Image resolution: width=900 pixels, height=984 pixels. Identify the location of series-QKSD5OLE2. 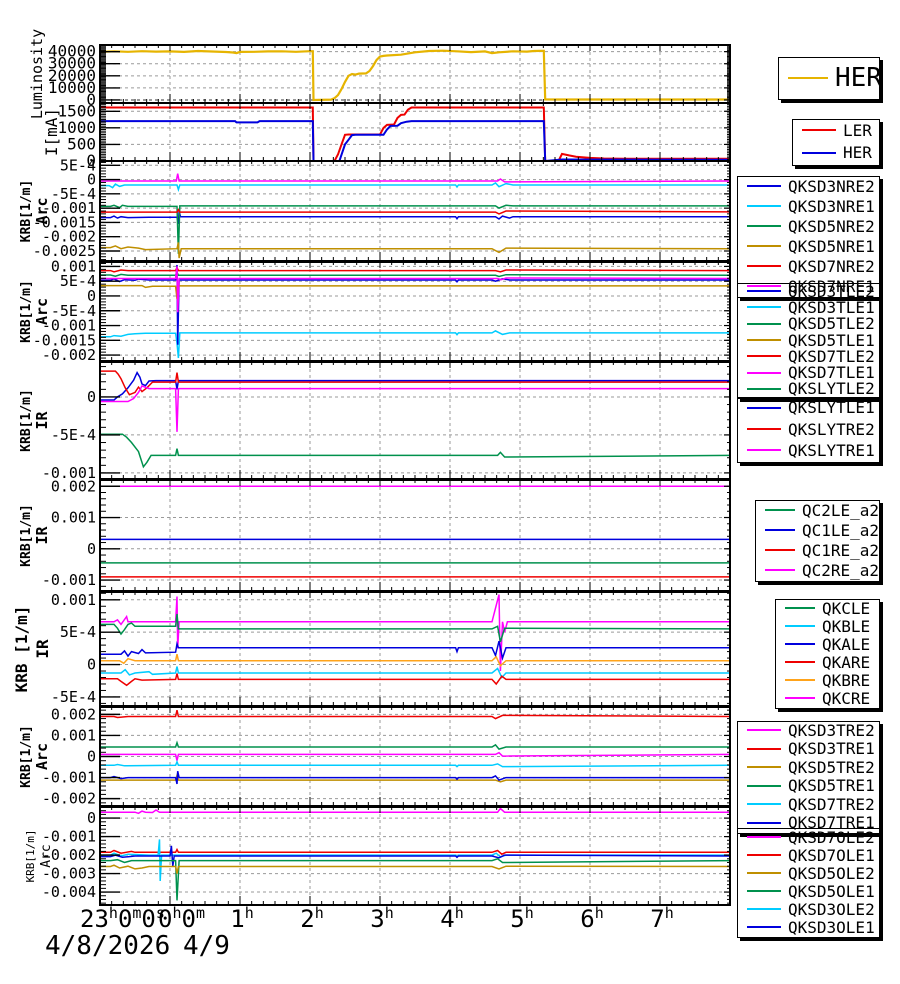
(415, 869).